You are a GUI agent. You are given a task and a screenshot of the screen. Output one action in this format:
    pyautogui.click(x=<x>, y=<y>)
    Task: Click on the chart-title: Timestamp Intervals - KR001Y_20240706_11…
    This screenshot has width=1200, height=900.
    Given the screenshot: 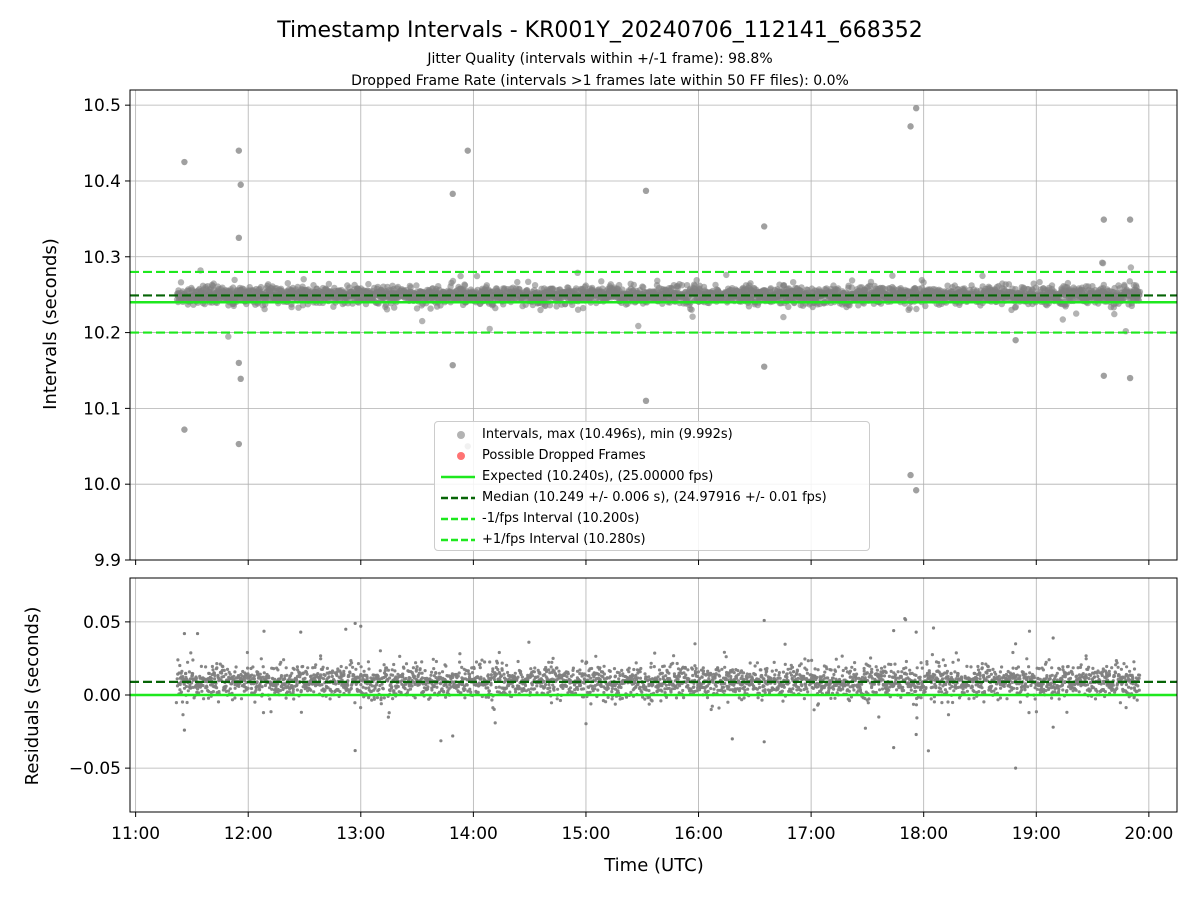 What is the action you would take?
    pyautogui.click(x=599, y=30)
    